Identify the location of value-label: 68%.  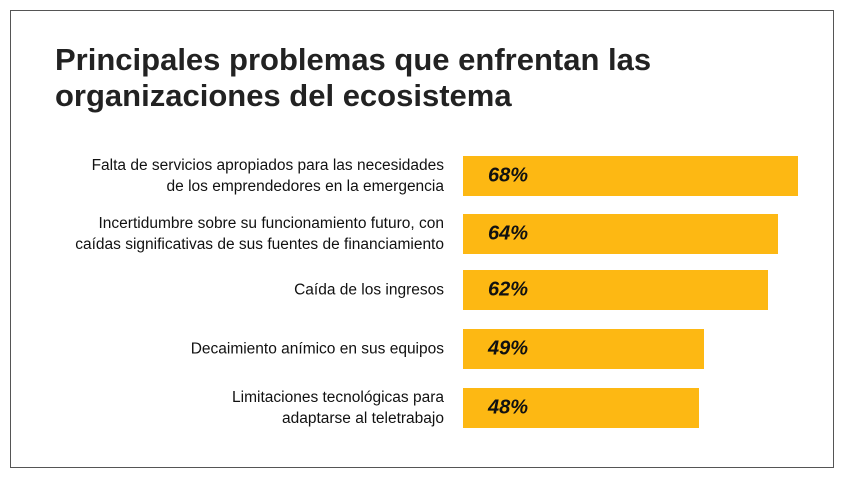
(508, 175).